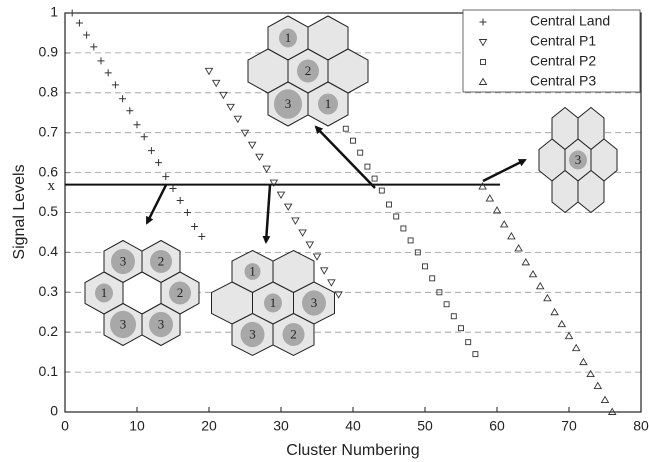  I want to click on x-tick-label: 10, so click(137, 426).